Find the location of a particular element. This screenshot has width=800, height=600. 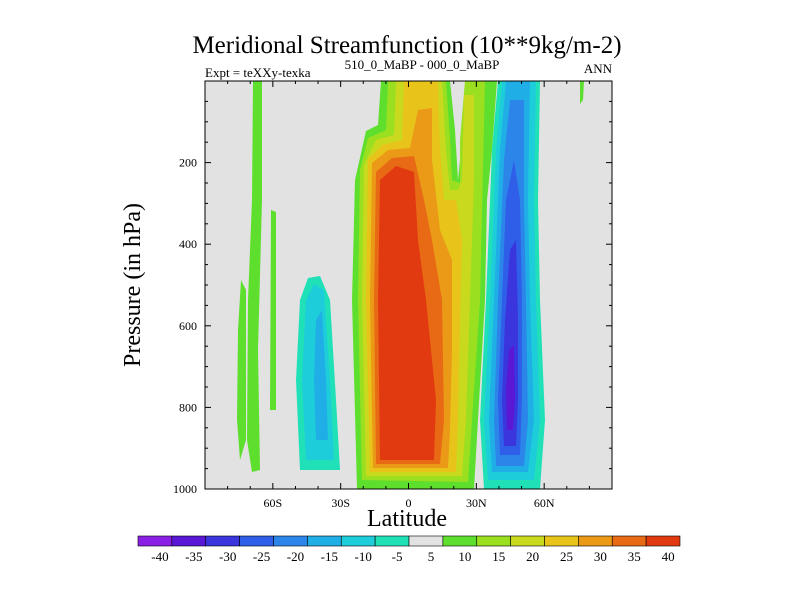

contour-pos-5-south-a is located at coordinates (254, 276).